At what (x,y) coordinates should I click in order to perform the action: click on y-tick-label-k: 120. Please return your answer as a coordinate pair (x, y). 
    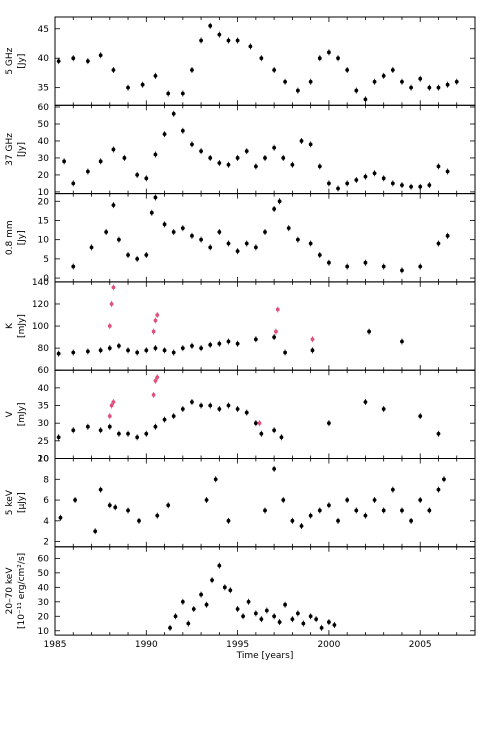
    Looking at the image, I should click on (40, 305).